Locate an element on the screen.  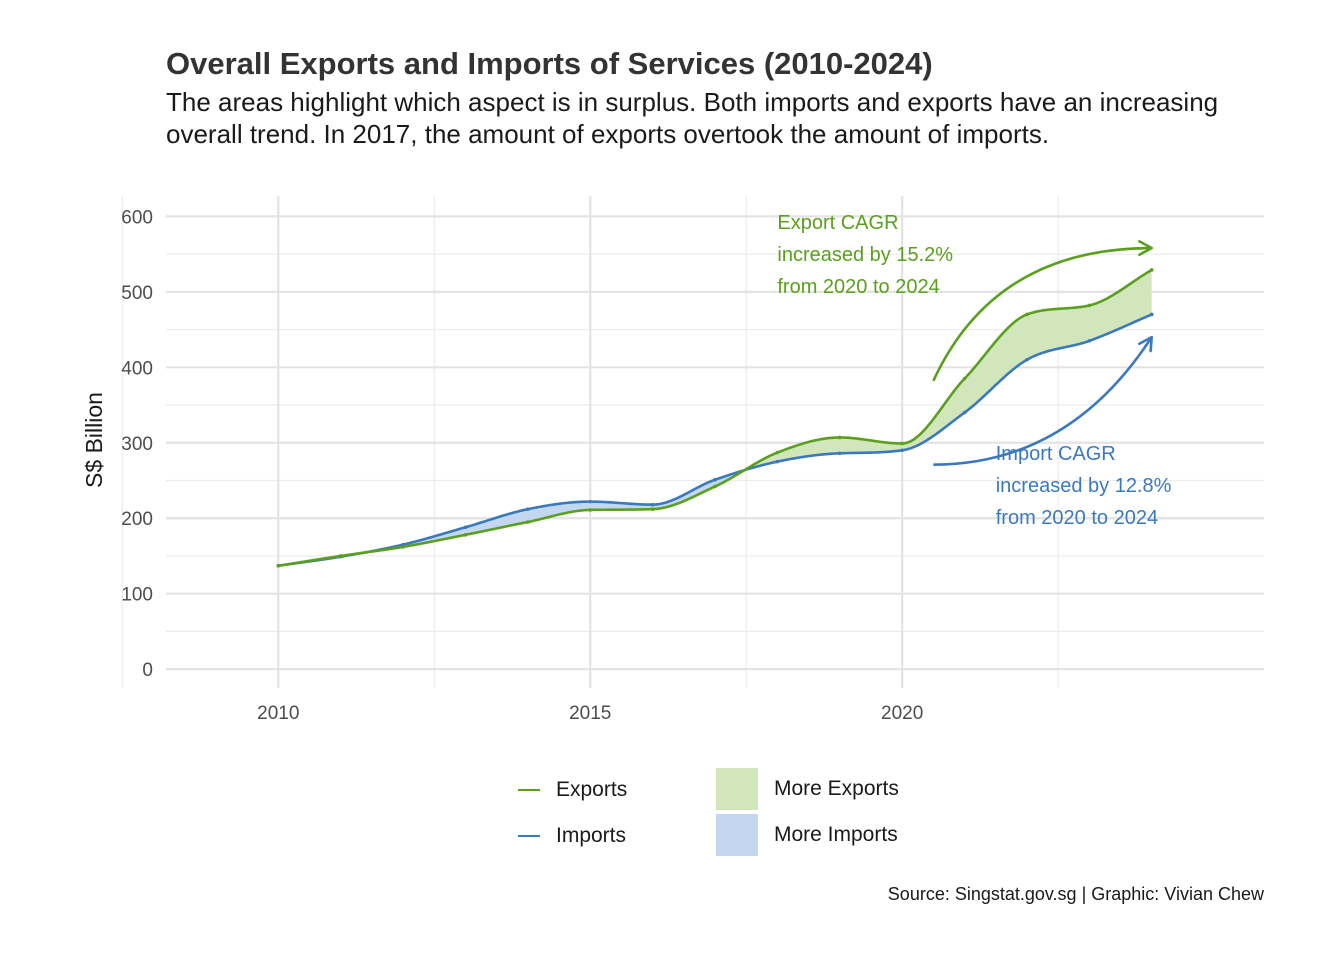
legend-item-more-exports: More Exports is located at coordinates (807, 789).